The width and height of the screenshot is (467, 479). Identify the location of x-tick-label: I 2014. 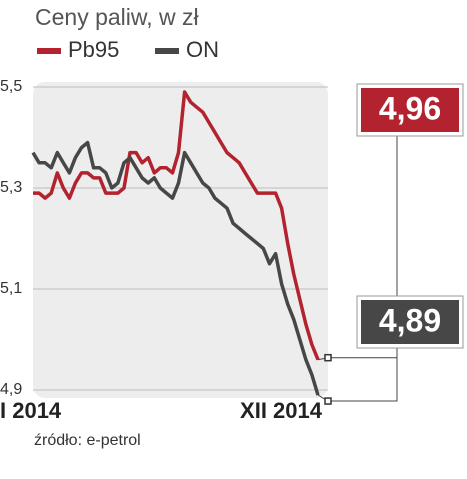
(31, 410).